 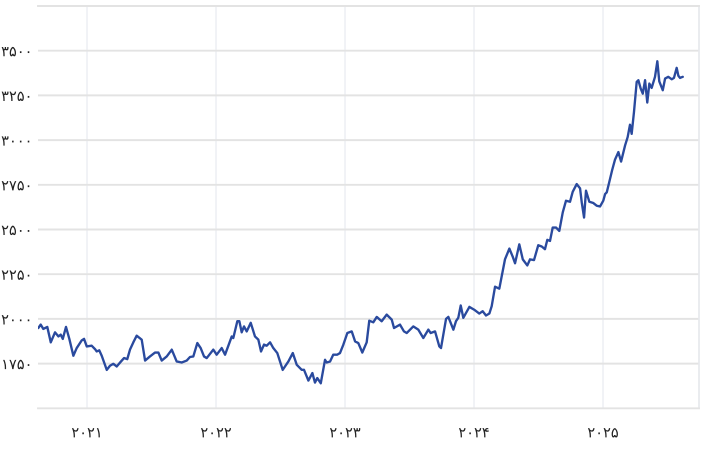 What do you see at coordinates (16, 185) in the screenshot?
I see `y-tick-label: ۲۷۵۰` at bounding box center [16, 185].